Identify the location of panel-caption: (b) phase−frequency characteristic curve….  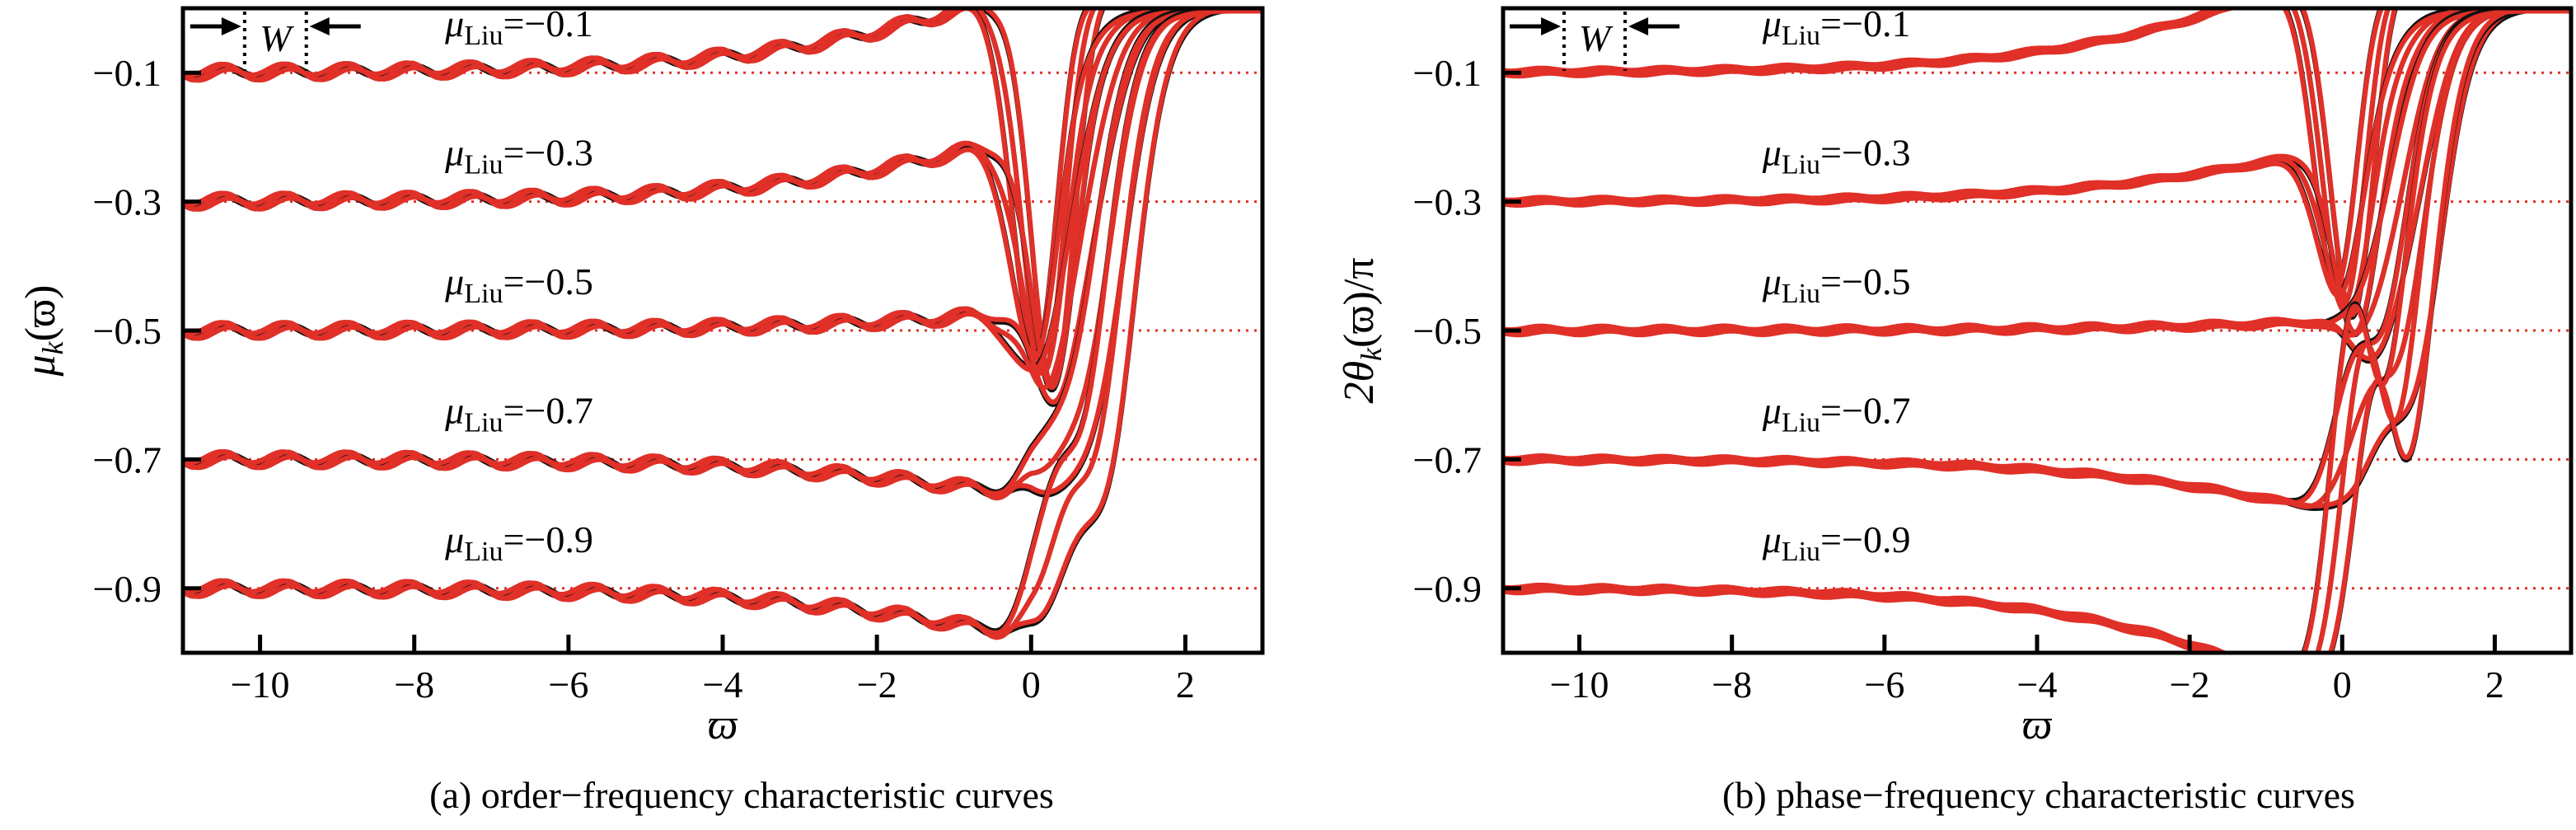
(2038, 795).